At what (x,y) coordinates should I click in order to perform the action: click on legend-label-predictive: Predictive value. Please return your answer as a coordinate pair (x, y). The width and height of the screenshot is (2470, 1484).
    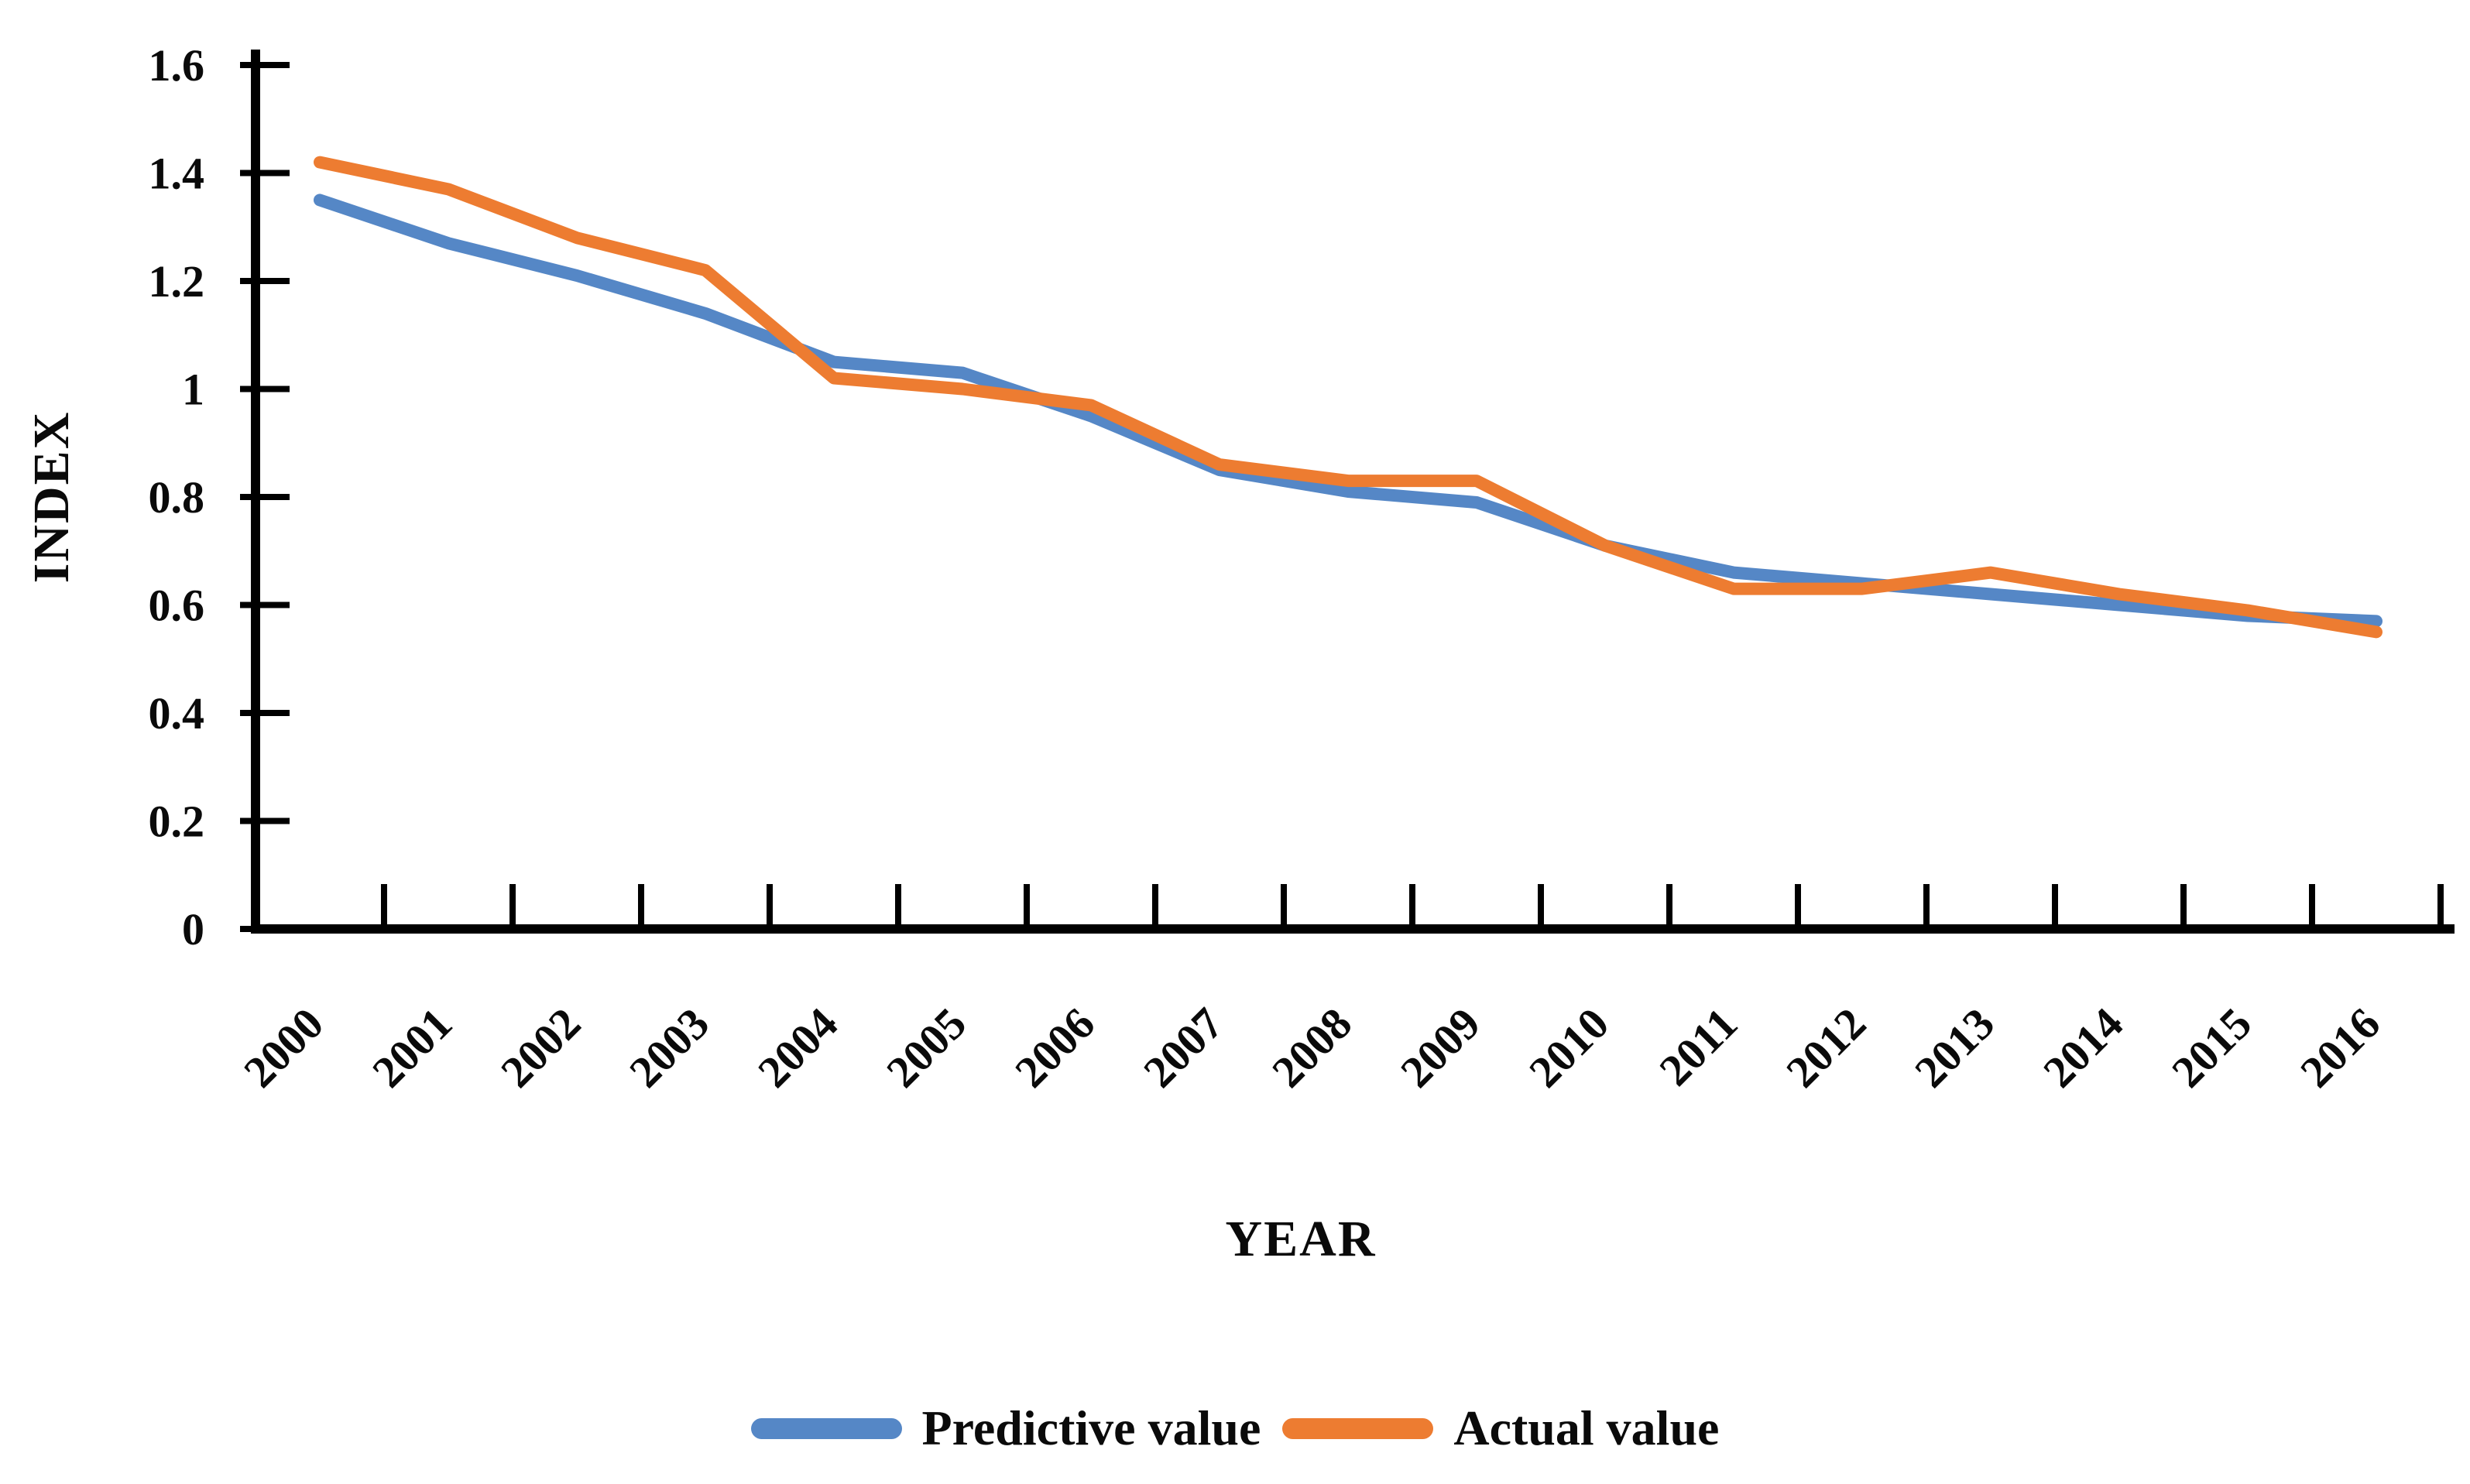
    Looking at the image, I should click on (1091, 1427).